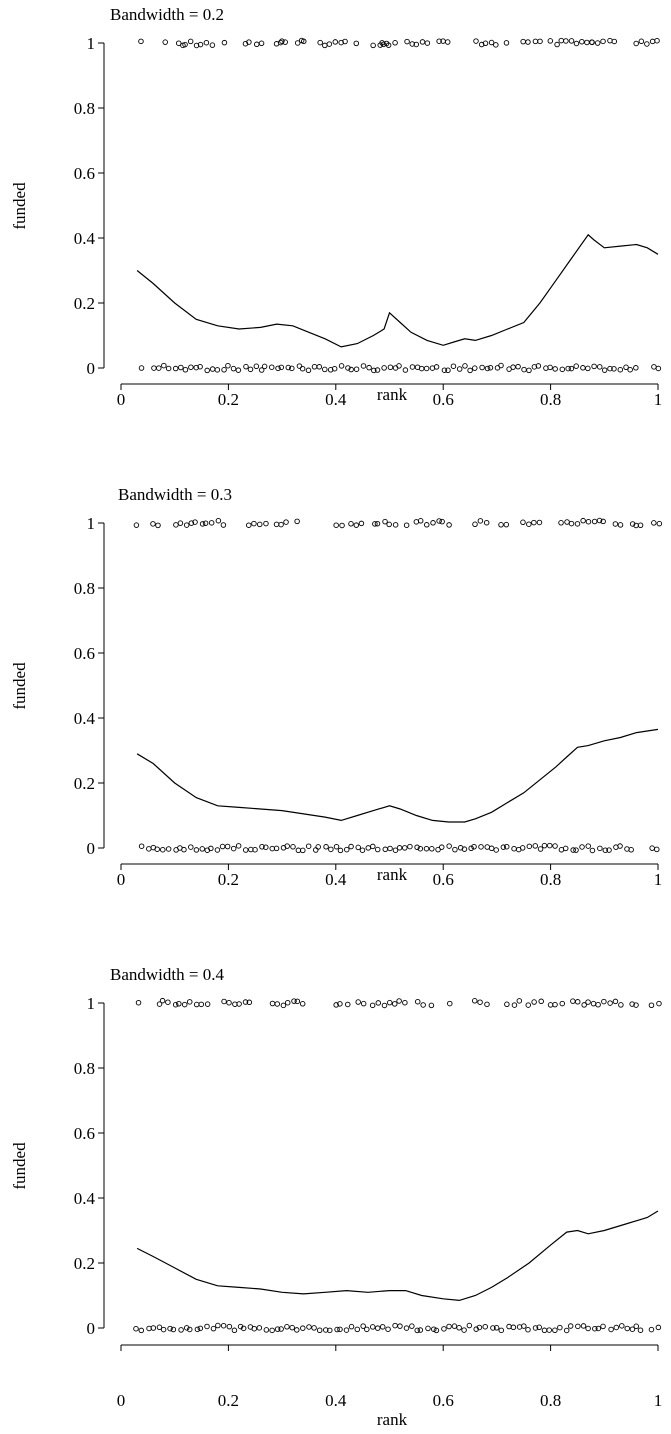 The image size is (671, 1434). What do you see at coordinates (167, 14) in the screenshot?
I see `panel-title: Bandwidth = 0.2` at bounding box center [167, 14].